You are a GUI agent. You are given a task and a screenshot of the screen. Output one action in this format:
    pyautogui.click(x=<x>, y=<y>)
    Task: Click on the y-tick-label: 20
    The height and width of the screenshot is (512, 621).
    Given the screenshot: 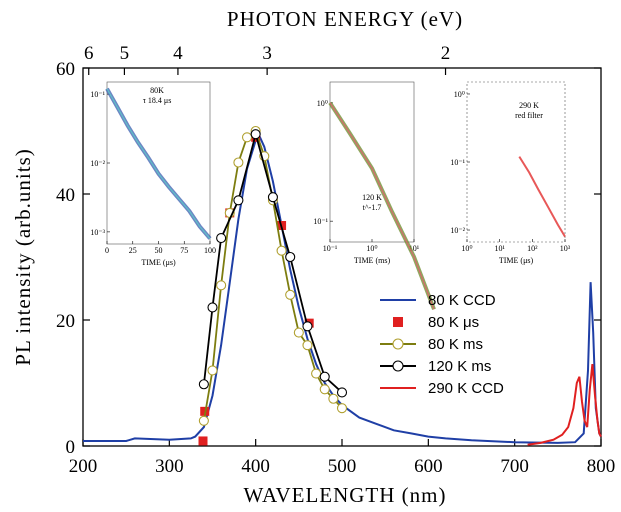 What is the action you would take?
    pyautogui.click(x=65, y=321)
    